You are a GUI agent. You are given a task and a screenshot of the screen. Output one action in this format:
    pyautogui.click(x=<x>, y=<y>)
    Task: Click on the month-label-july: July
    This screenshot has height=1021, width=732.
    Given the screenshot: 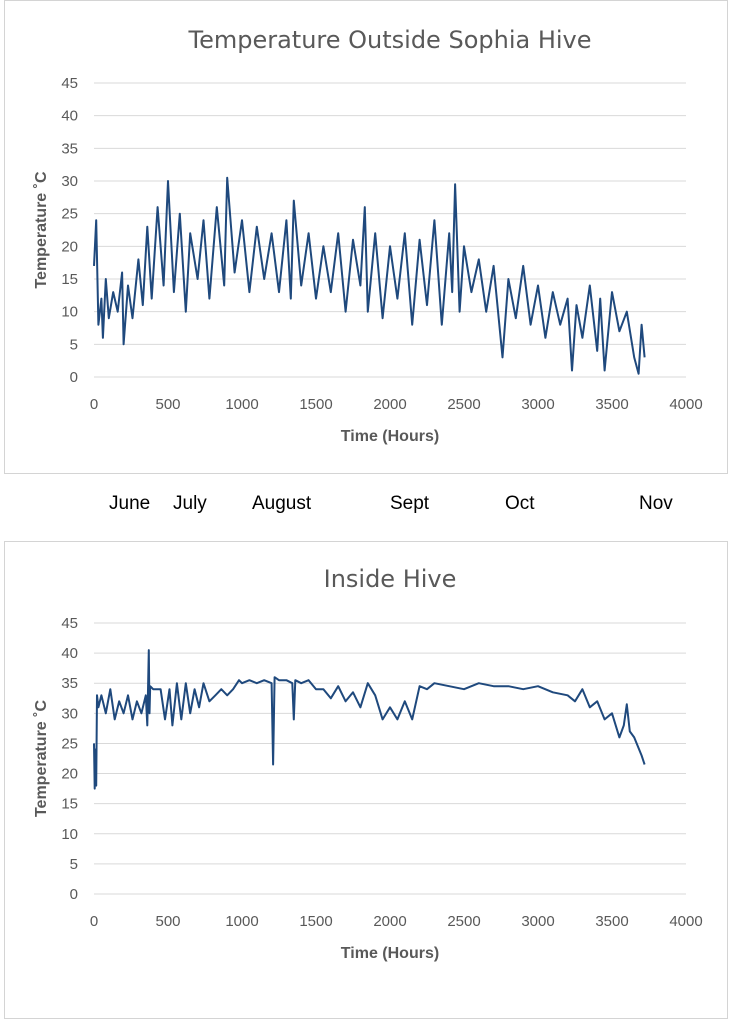 What is the action you would take?
    pyautogui.click(x=190, y=503)
    